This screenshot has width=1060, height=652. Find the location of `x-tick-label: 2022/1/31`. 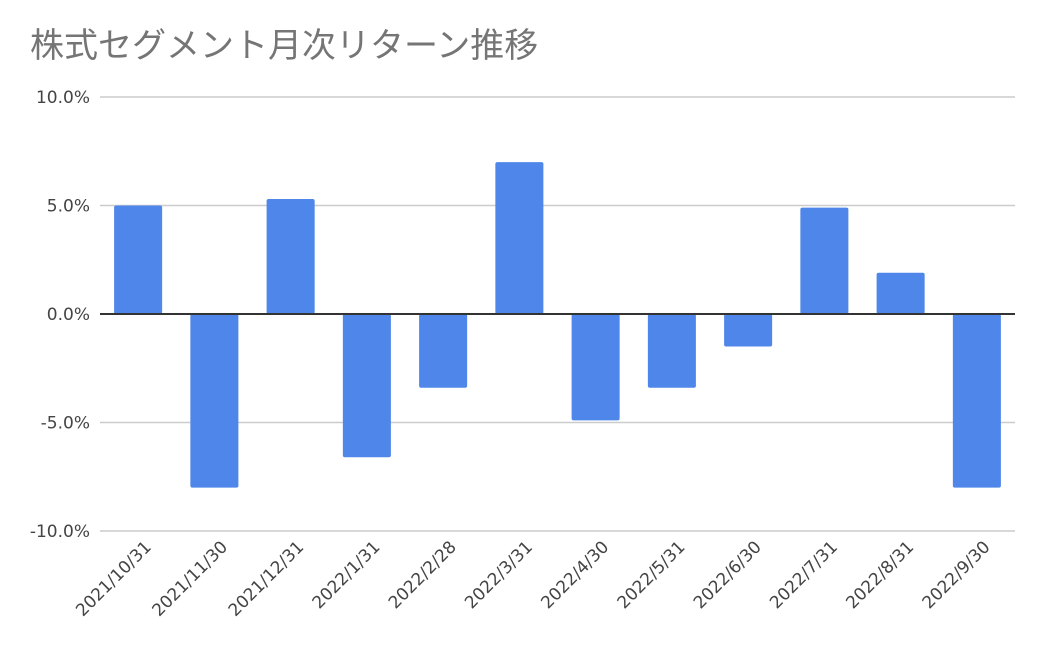

x-tick-label: 2022/1/31 is located at coordinates (347, 575).